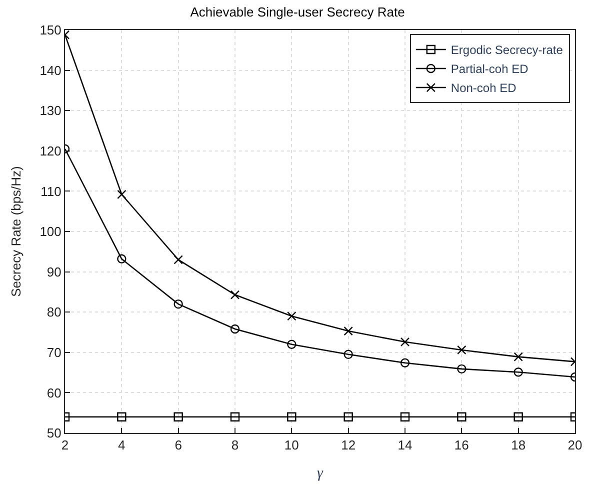  Describe the element at coordinates (54, 272) in the screenshot. I see `y-tick-label: 90` at that location.